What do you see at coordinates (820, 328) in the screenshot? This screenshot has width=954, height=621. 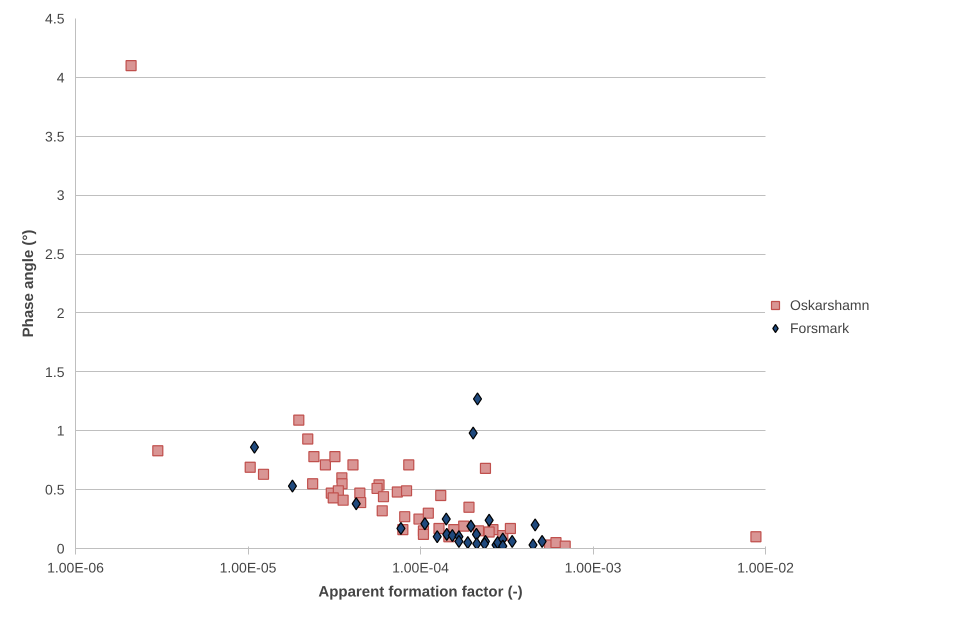 I see `legend-label: Forsmark` at bounding box center [820, 328].